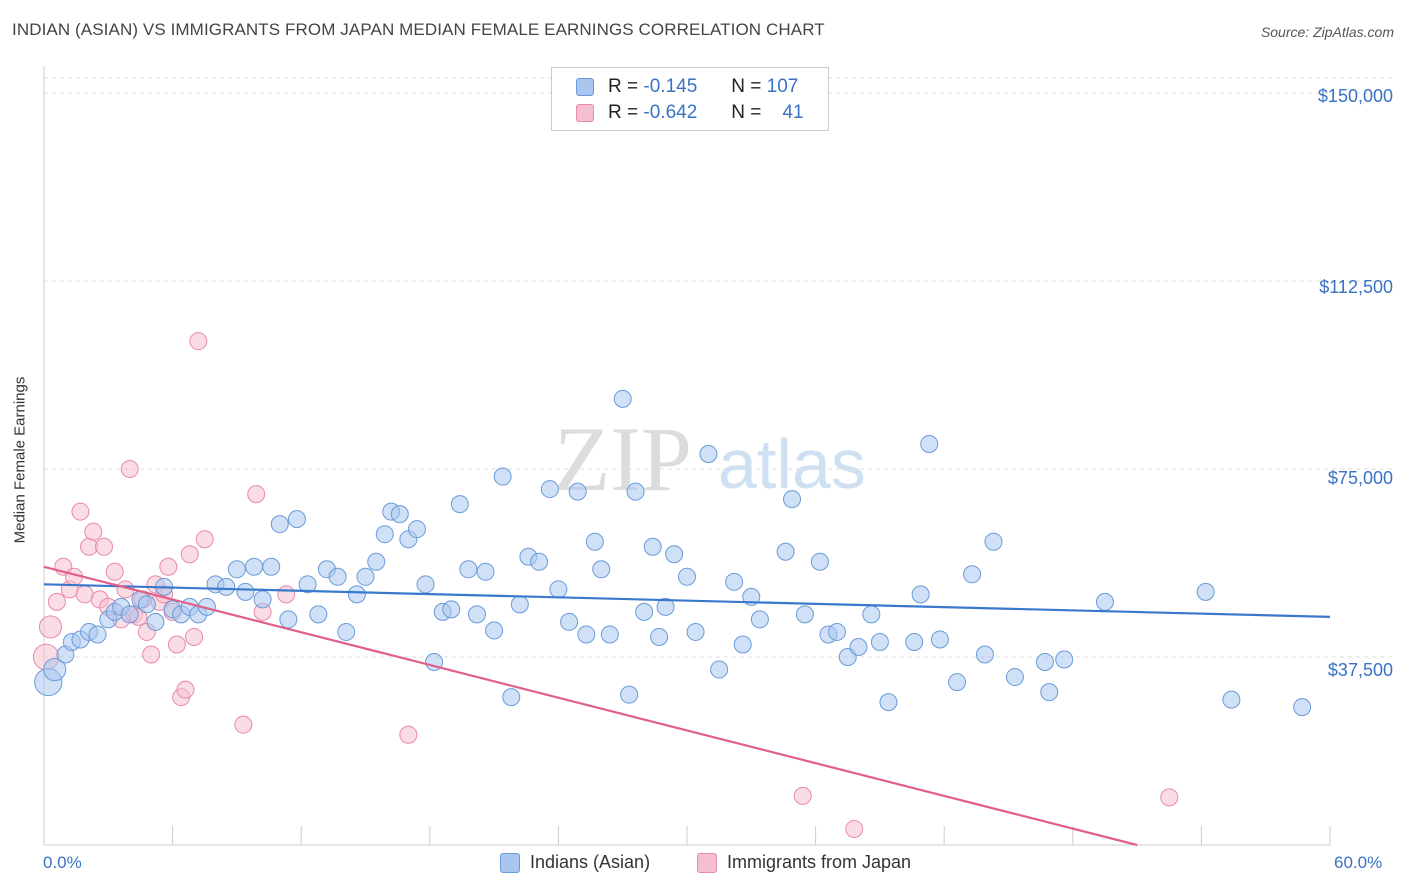 The image size is (1406, 892). Describe the element at coordinates (670, 86) in the screenshot. I see `legend-r-value: -0.145` at that location.